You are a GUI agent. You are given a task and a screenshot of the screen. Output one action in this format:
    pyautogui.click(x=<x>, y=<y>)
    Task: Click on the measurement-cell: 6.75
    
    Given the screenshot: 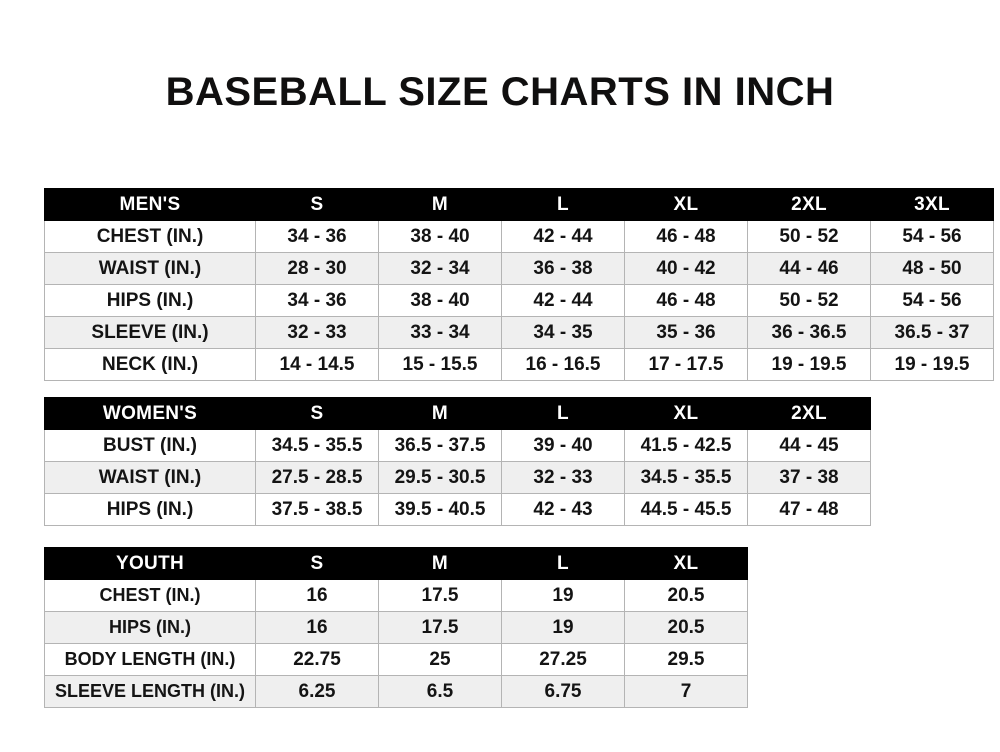 What is the action you would take?
    pyautogui.click(x=563, y=691)
    